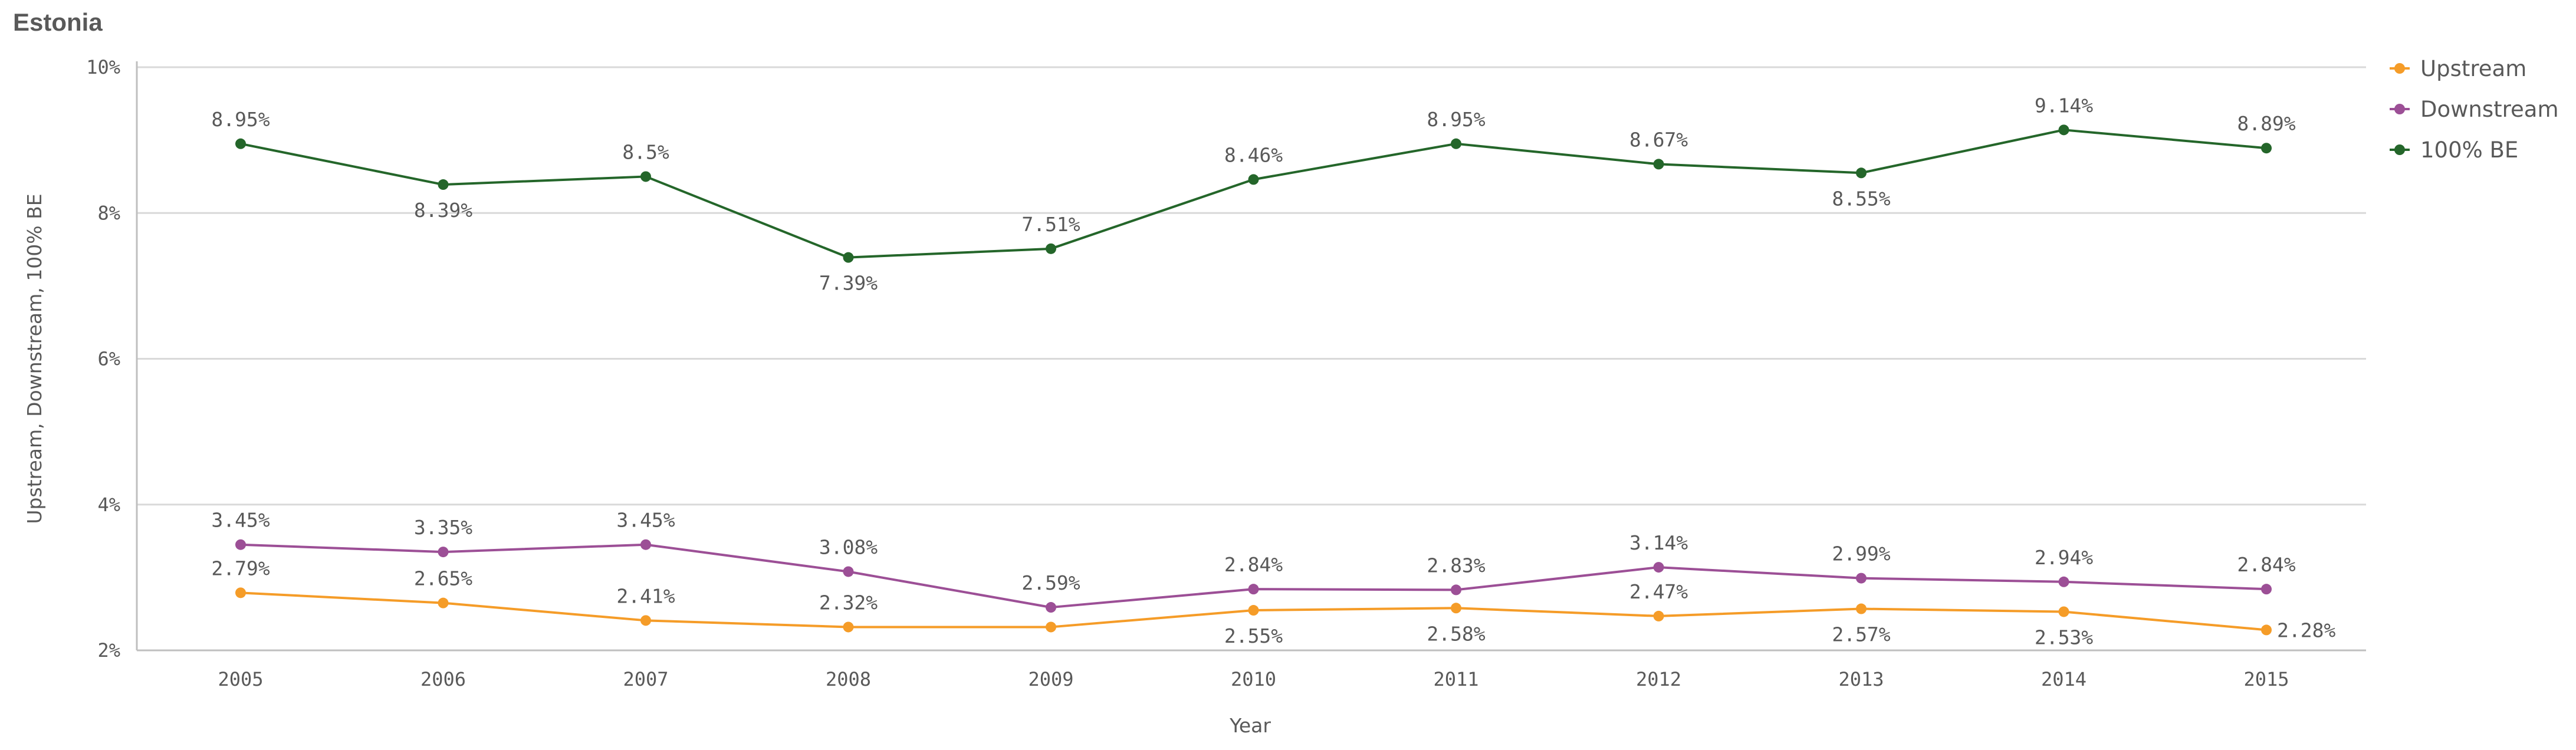 This screenshot has width=2576, height=750. What do you see at coordinates (240, 679) in the screenshot?
I see `x-tick-label: 2005` at bounding box center [240, 679].